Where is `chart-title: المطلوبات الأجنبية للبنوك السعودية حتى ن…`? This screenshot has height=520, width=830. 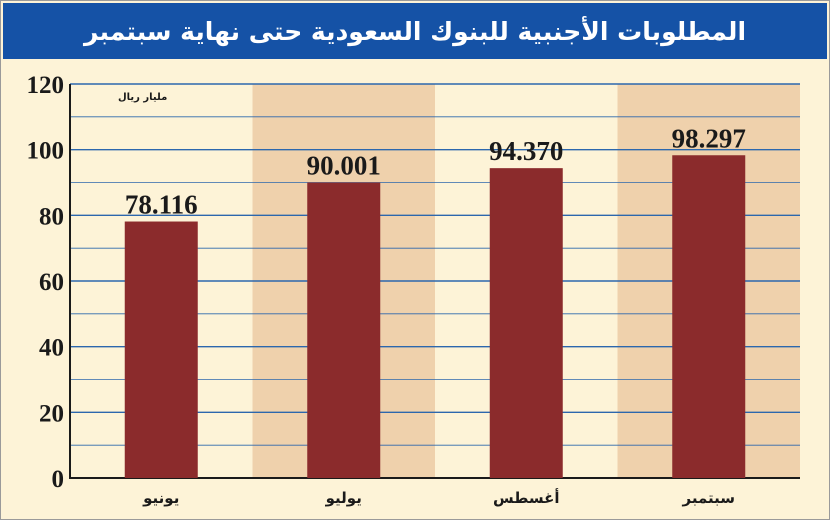
chart-title: المطلوبات الأجنبية للبنوك السعودية حتى ن… is located at coordinates (415, 31).